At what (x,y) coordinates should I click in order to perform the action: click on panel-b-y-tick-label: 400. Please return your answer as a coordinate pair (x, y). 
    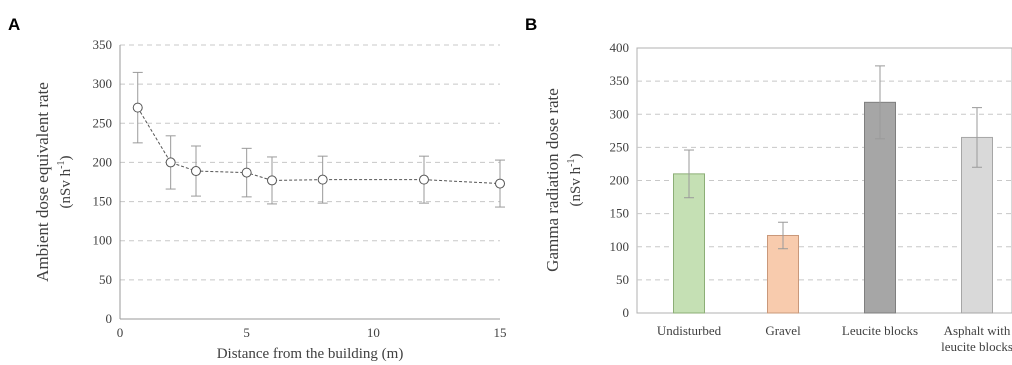
    Looking at the image, I should click on (620, 47).